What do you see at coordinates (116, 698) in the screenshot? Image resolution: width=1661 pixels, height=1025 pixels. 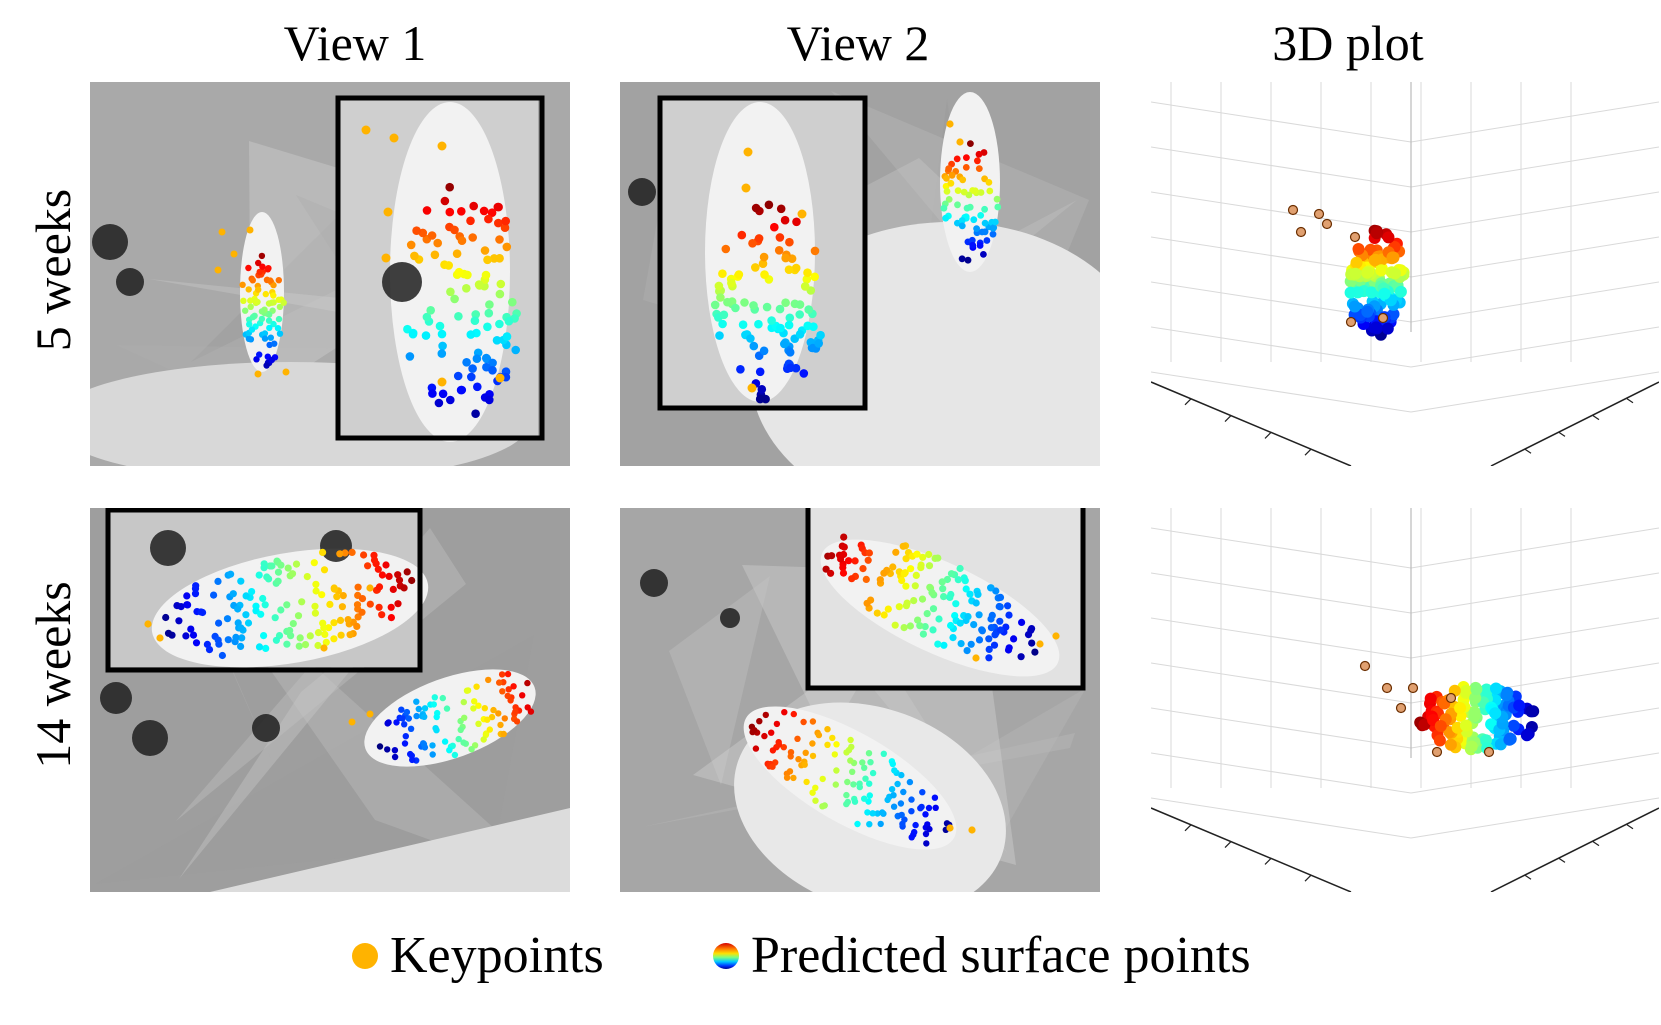 I see `enclosure-hole-icon` at bounding box center [116, 698].